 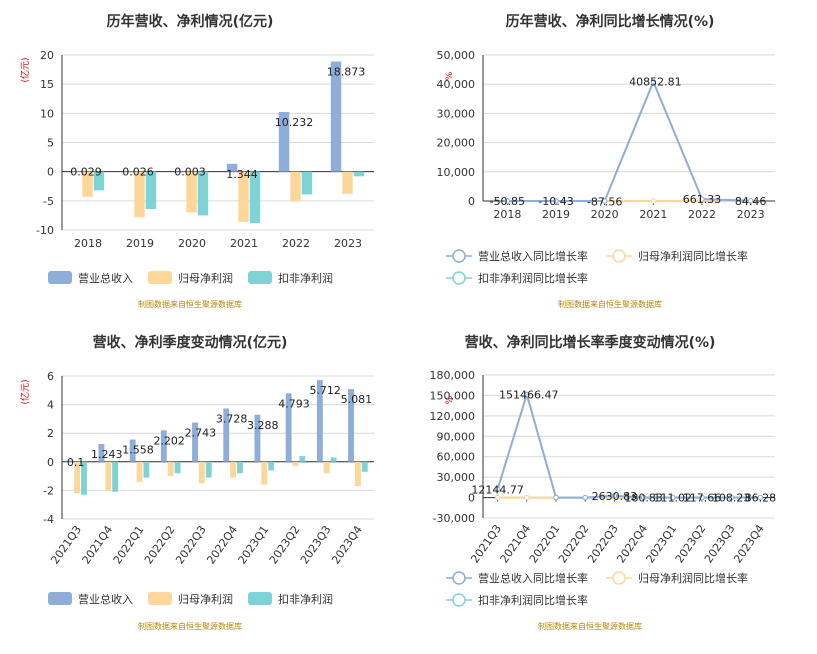 What do you see at coordinates (160, 544) in the screenshot?
I see `x-tick-label: 2022Q2` at bounding box center [160, 544].